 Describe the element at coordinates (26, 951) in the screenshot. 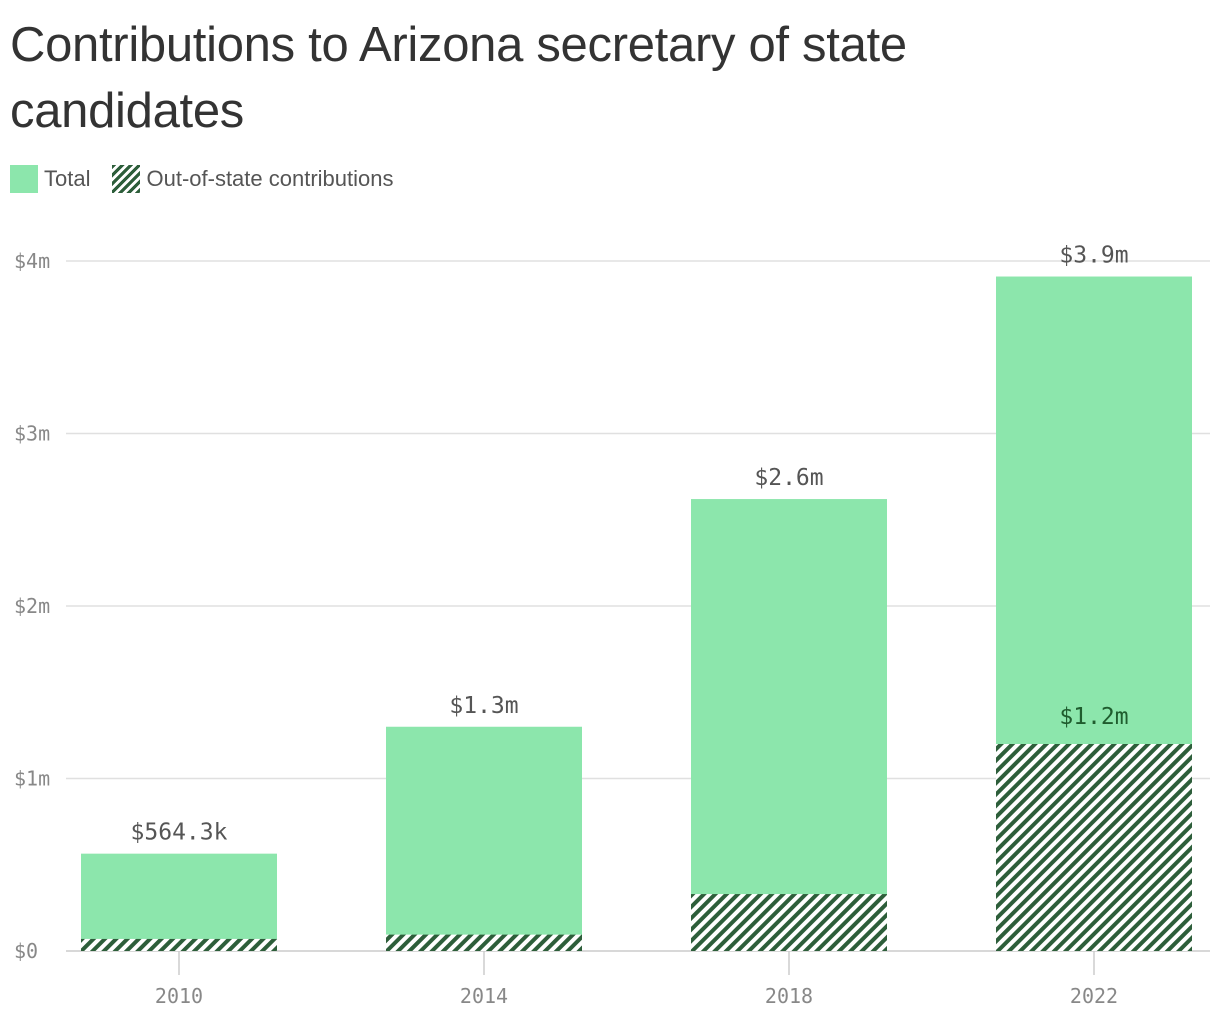

I see `y-tick-label: $0` at that location.